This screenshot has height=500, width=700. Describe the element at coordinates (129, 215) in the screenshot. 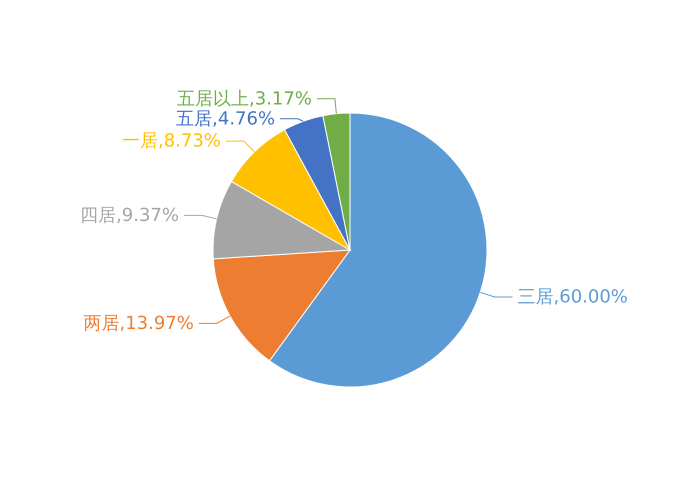

I see `slice-label: 四居,9.37%` at that location.